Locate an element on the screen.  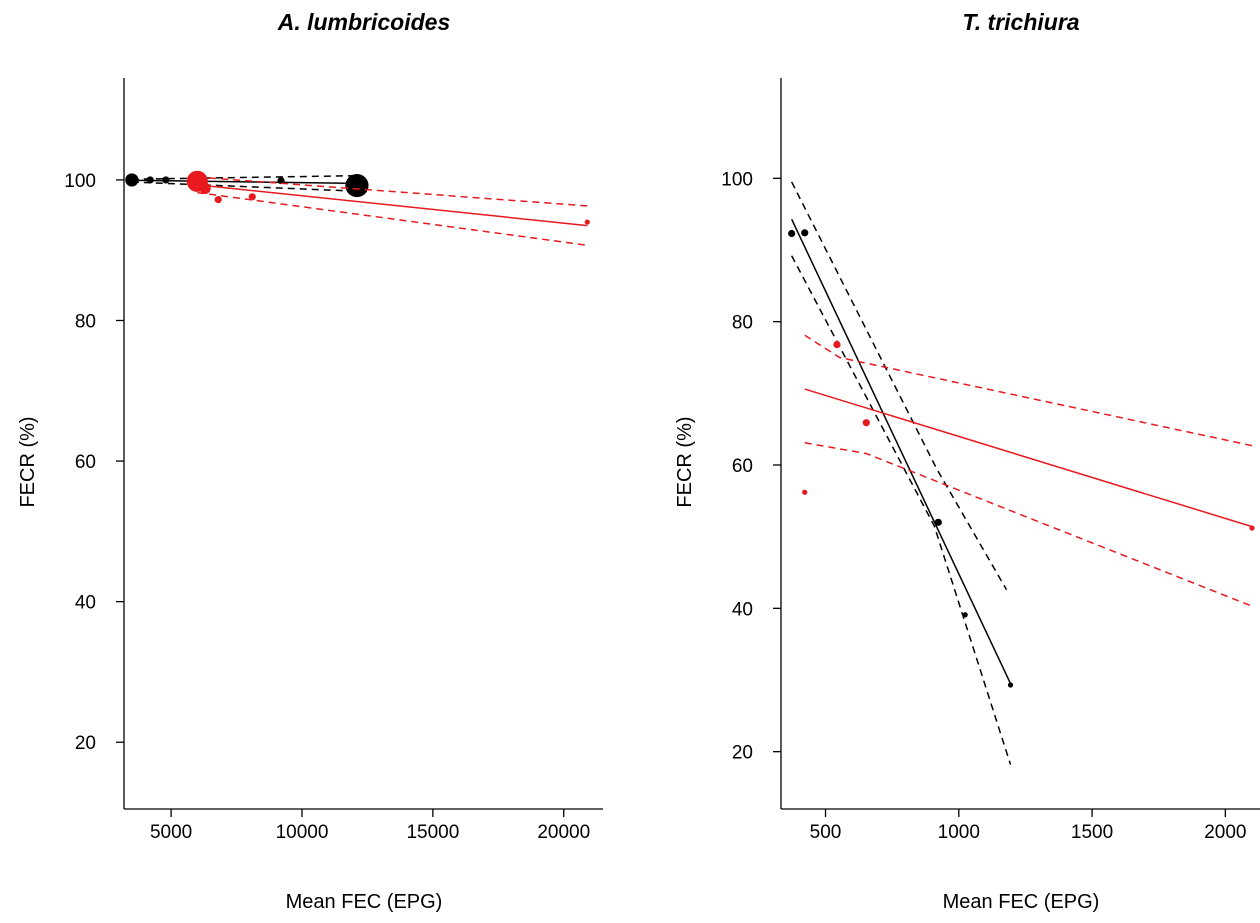
chart-title: T. trichiura is located at coordinates (1020, 22).